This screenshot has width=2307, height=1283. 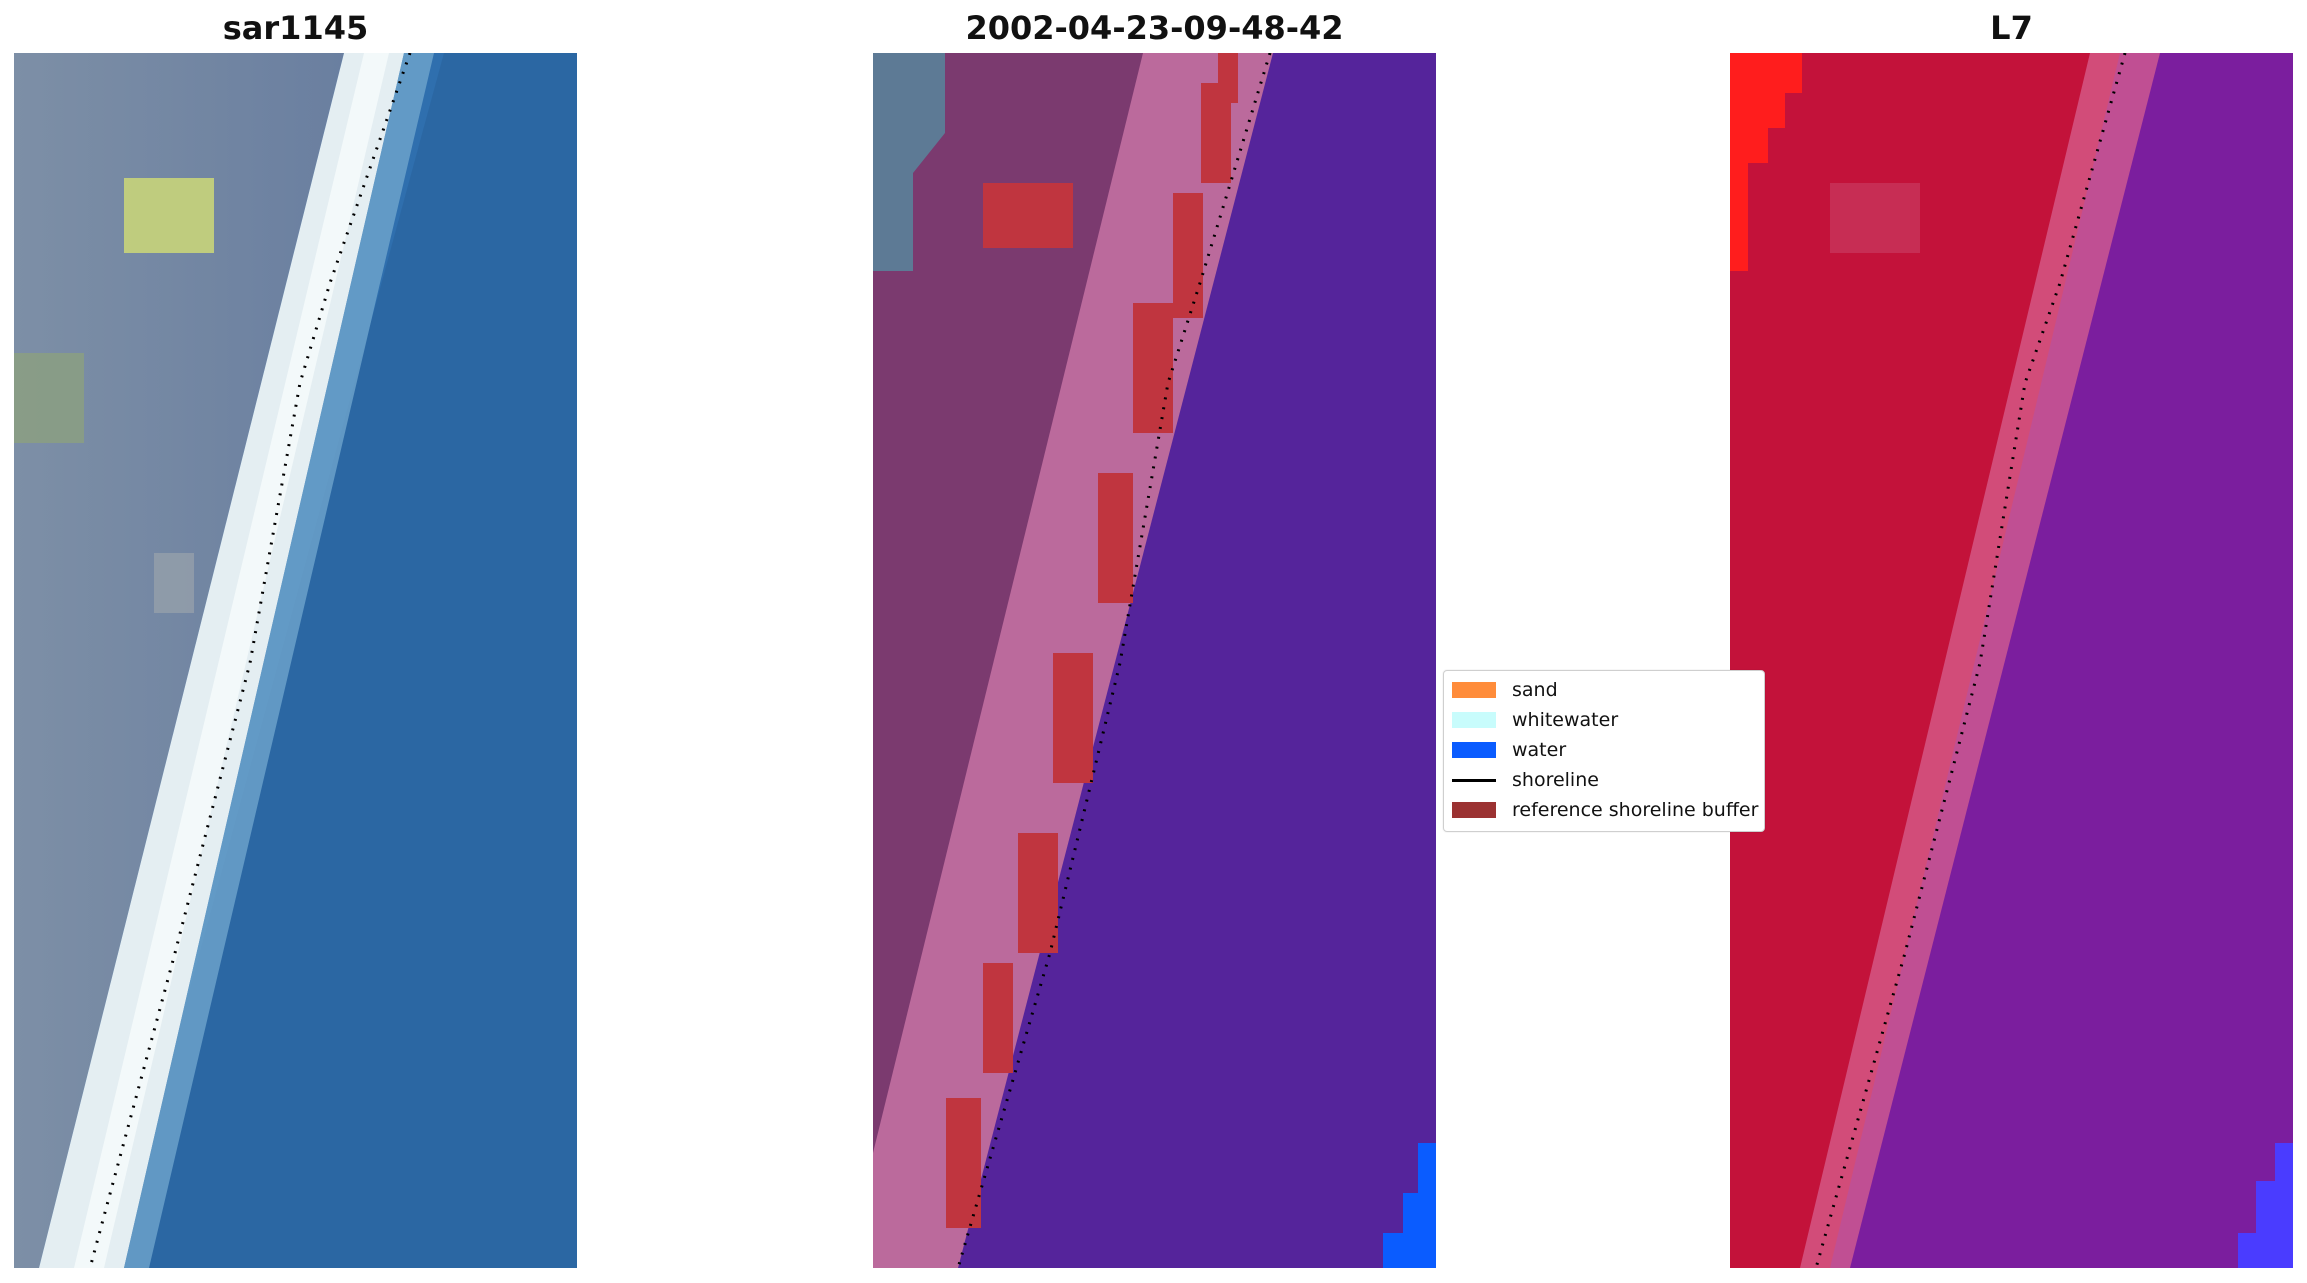 What do you see at coordinates (1509, 750) in the screenshot?
I see `legend-item-water: water` at bounding box center [1509, 750].